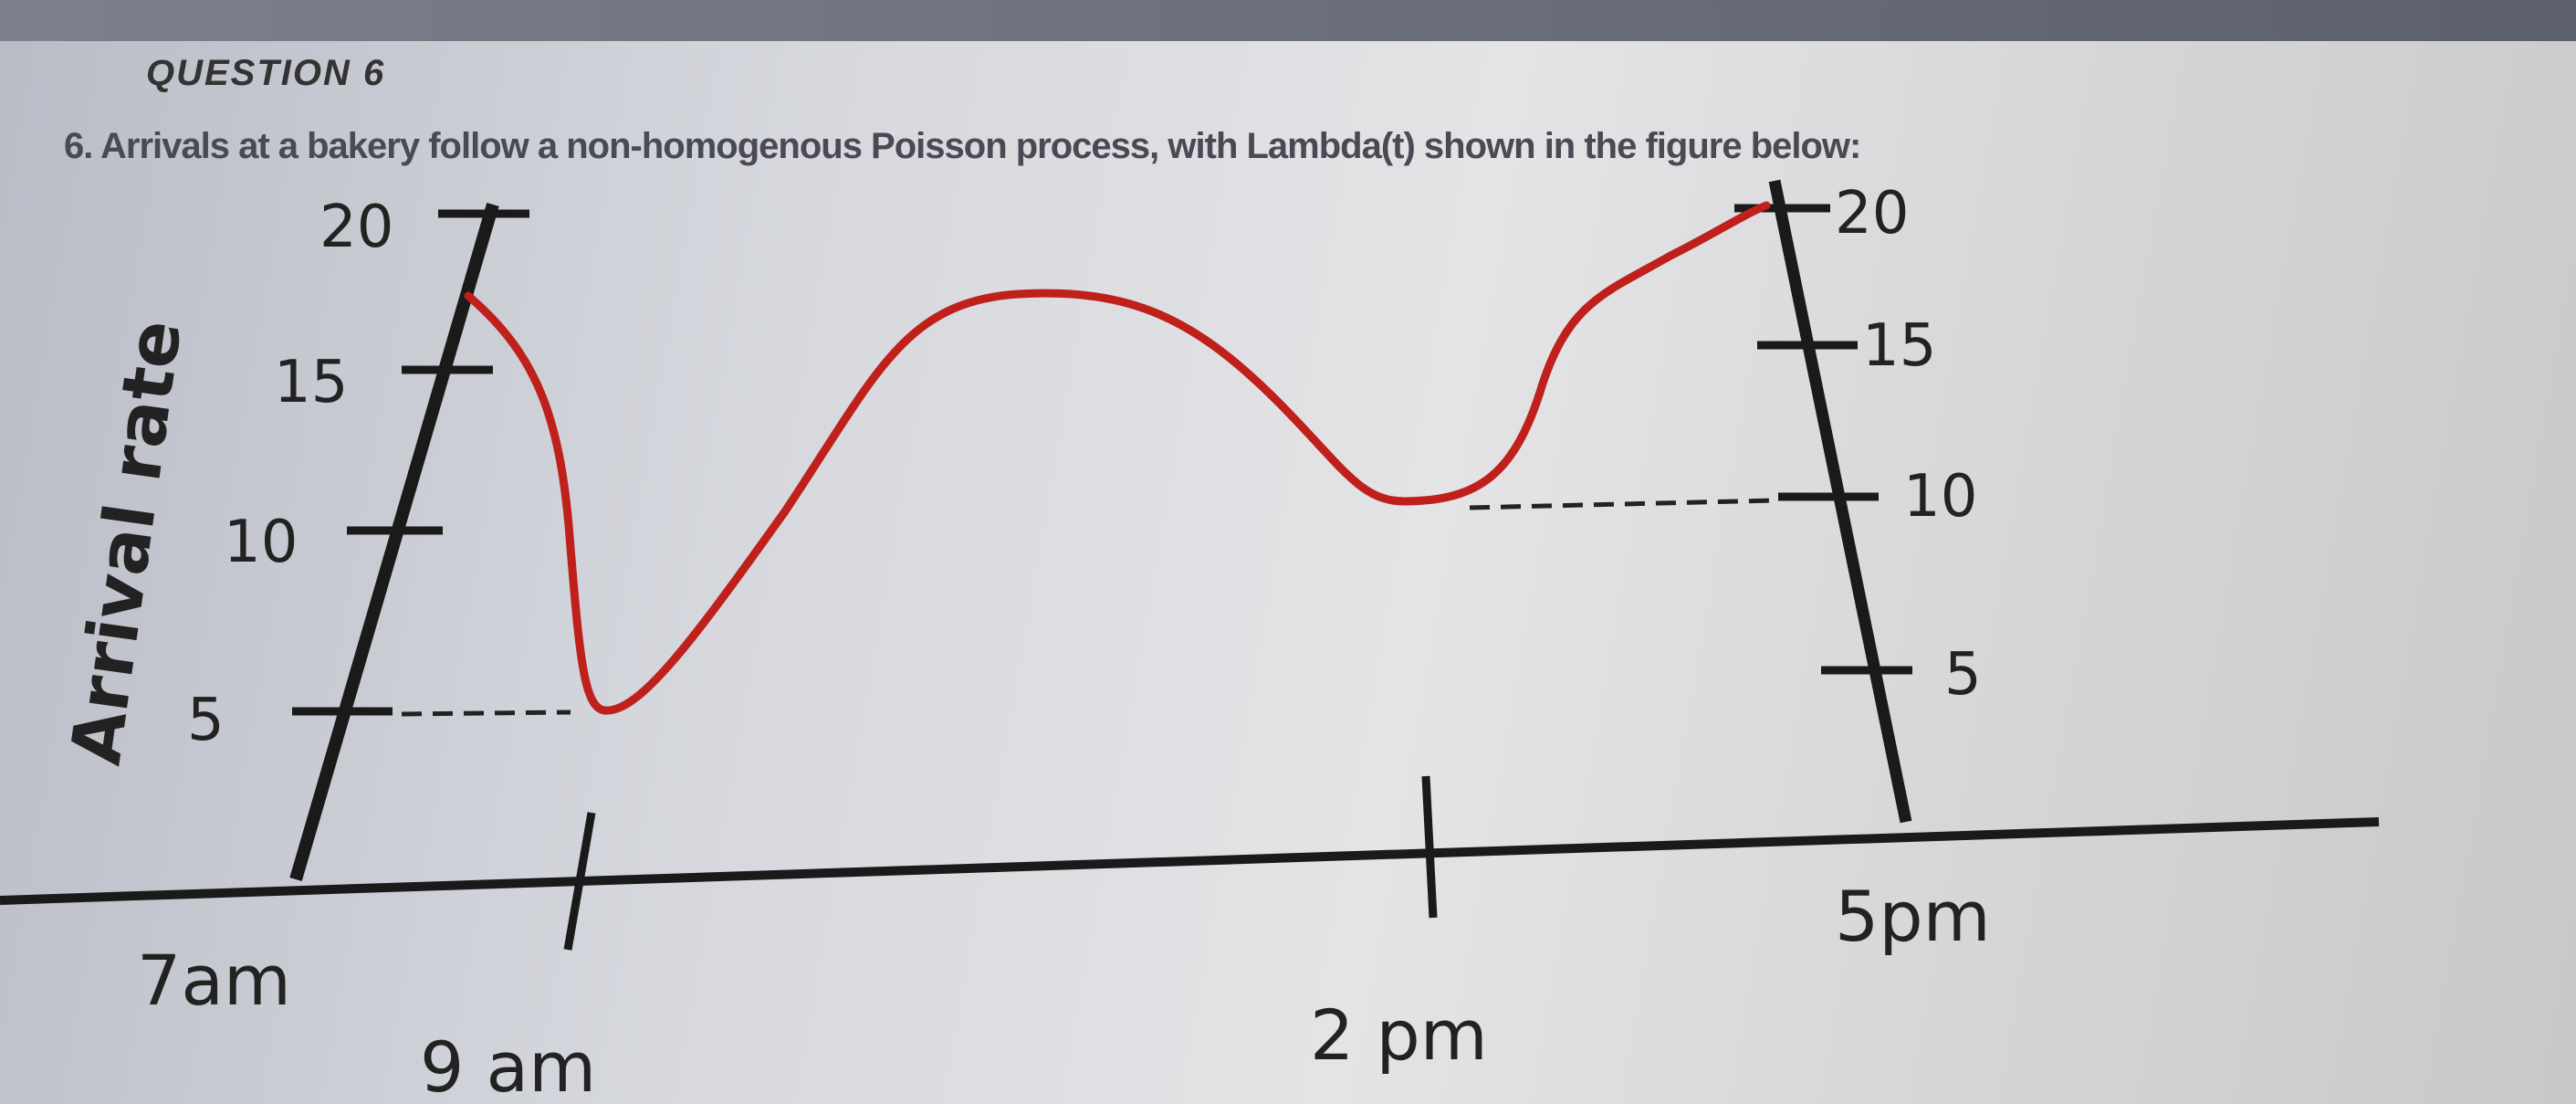 The width and height of the screenshot is (2576, 1104). What do you see at coordinates (1190, 861) in the screenshot?
I see `x-axis` at bounding box center [1190, 861].